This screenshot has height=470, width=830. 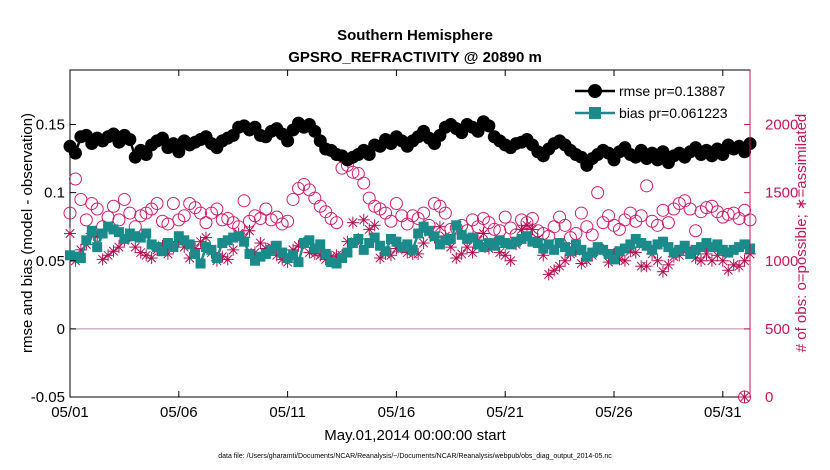 I want to click on x-tick-label: 05/11, so click(x=287, y=412).